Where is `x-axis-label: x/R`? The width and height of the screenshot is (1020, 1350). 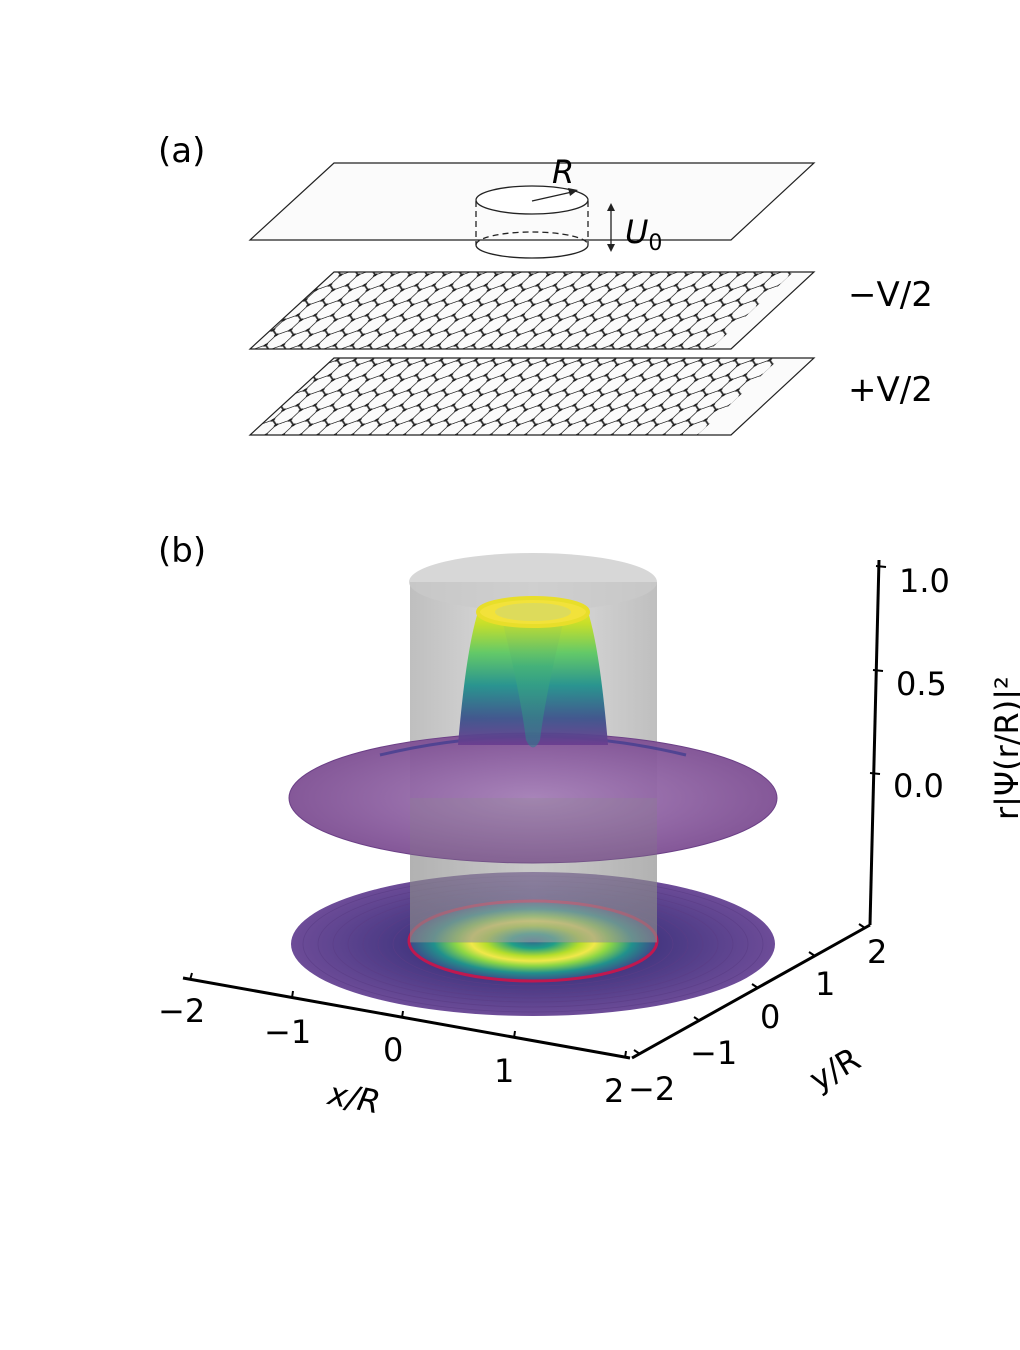 x-axis-label: x/R is located at coordinates (353, 1097).